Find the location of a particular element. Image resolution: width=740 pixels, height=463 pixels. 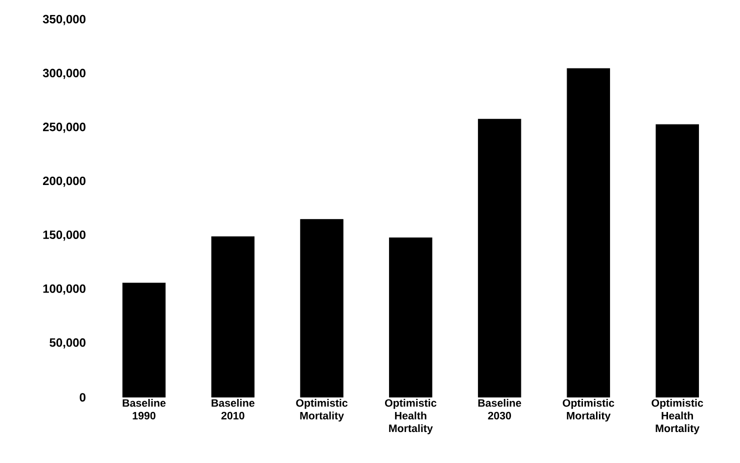

x-tick-label: Baseline 1990 is located at coordinates (144, 409).